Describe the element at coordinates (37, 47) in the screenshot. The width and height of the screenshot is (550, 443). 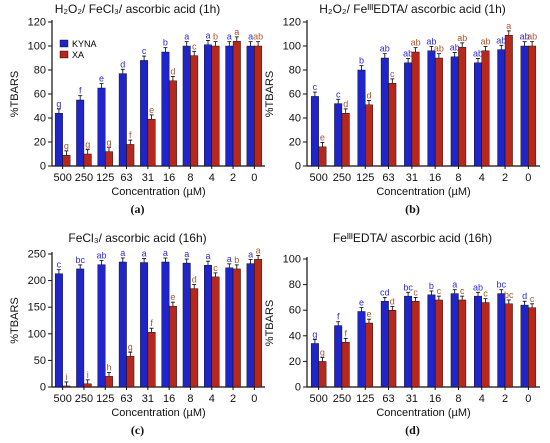
I see `y-tick-label: 100` at that location.